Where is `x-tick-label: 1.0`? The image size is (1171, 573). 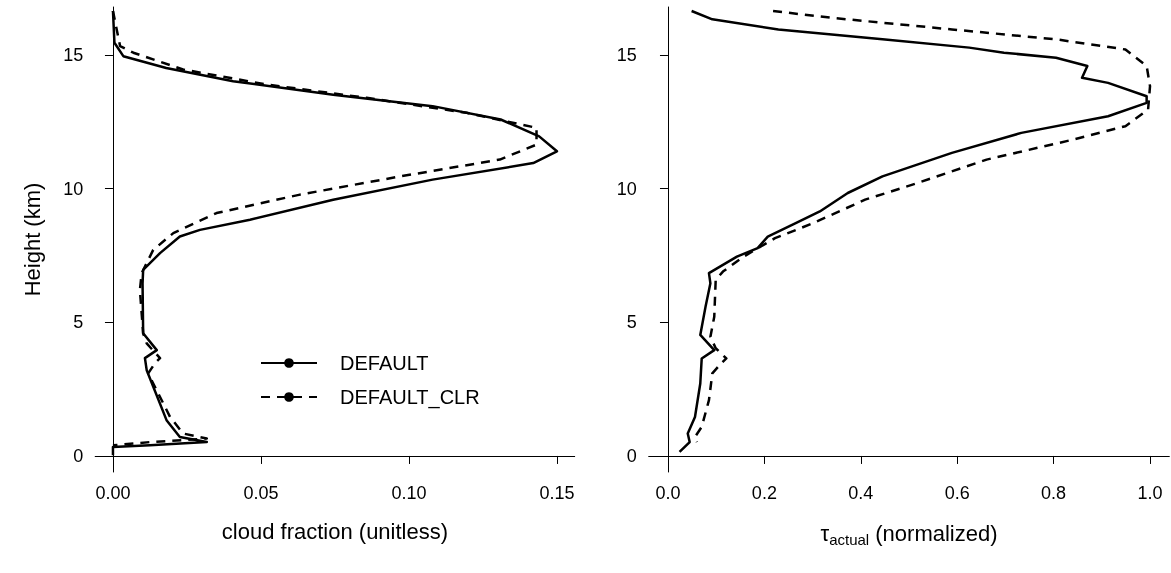 x-tick-label: 1.0 is located at coordinates (1150, 493).